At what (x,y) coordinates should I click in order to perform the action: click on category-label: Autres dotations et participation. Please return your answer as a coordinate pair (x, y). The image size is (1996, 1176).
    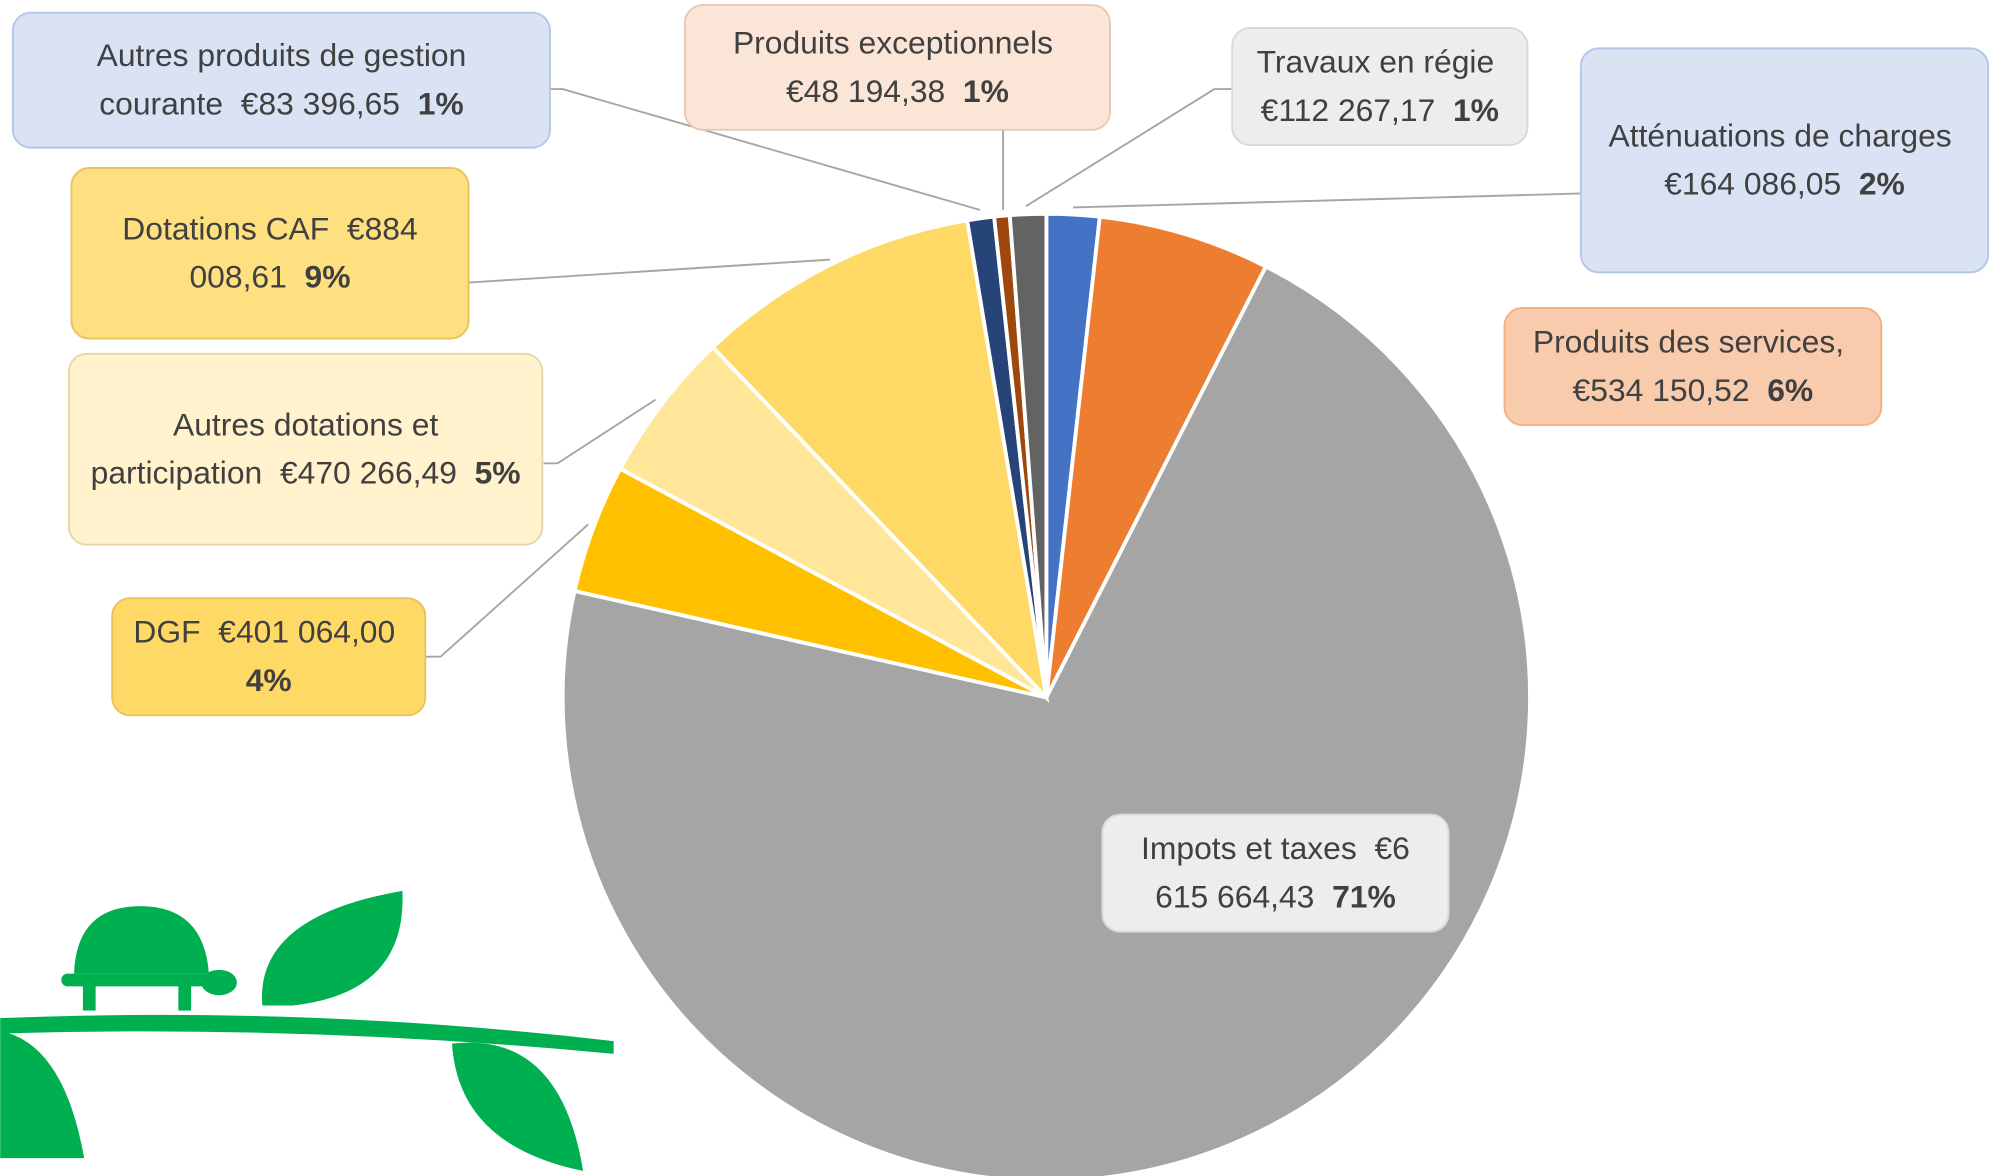
    Looking at the image, I should click on (264, 449).